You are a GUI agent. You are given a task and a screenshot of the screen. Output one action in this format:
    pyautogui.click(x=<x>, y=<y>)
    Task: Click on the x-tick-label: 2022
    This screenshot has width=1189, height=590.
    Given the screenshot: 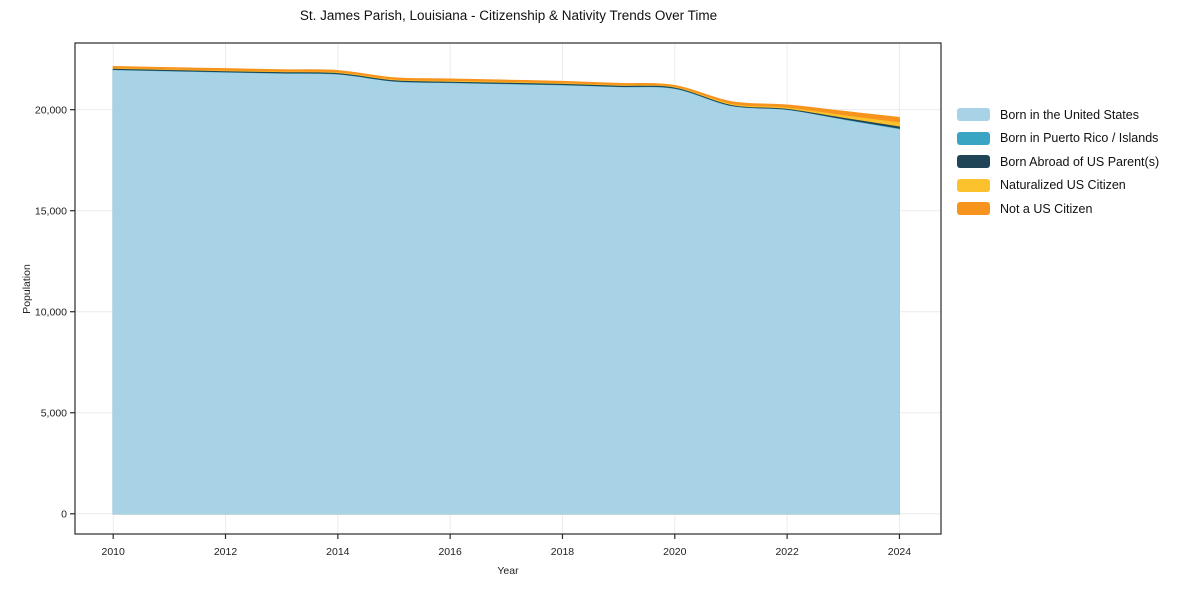 What is the action you would take?
    pyautogui.click(x=787, y=552)
    